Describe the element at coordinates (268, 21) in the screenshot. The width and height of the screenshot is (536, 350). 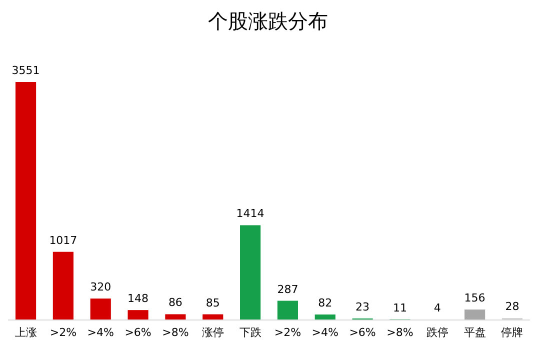
I see `chart-title: 个股涨跌分布` at that location.